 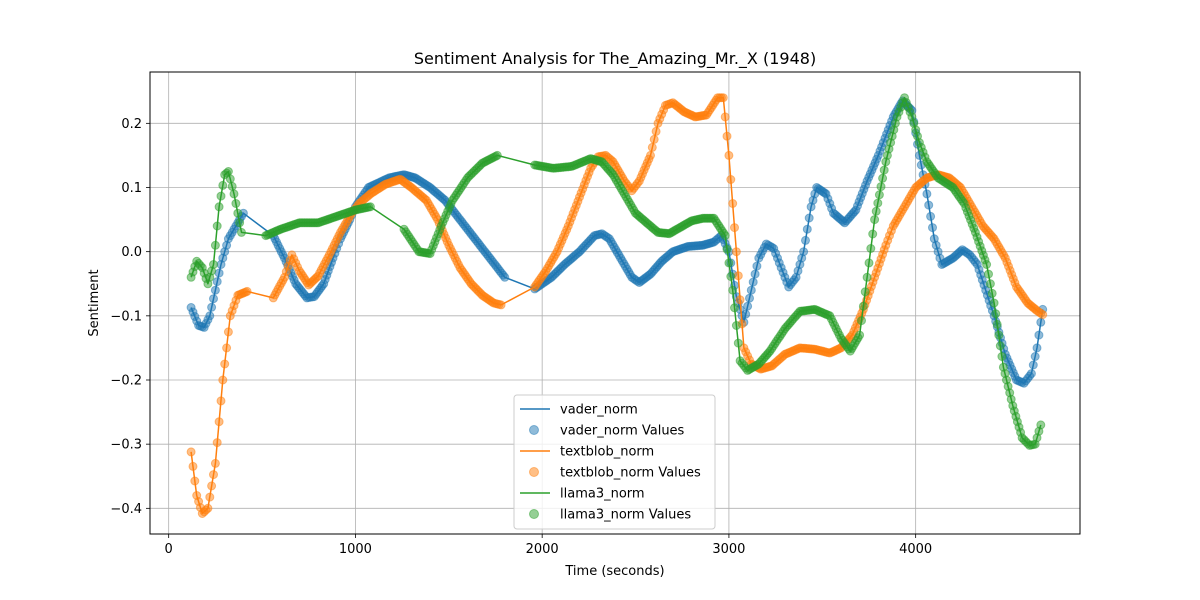 What do you see at coordinates (131, 252) in the screenshot?
I see `y-tick-label: 0.0` at bounding box center [131, 252].